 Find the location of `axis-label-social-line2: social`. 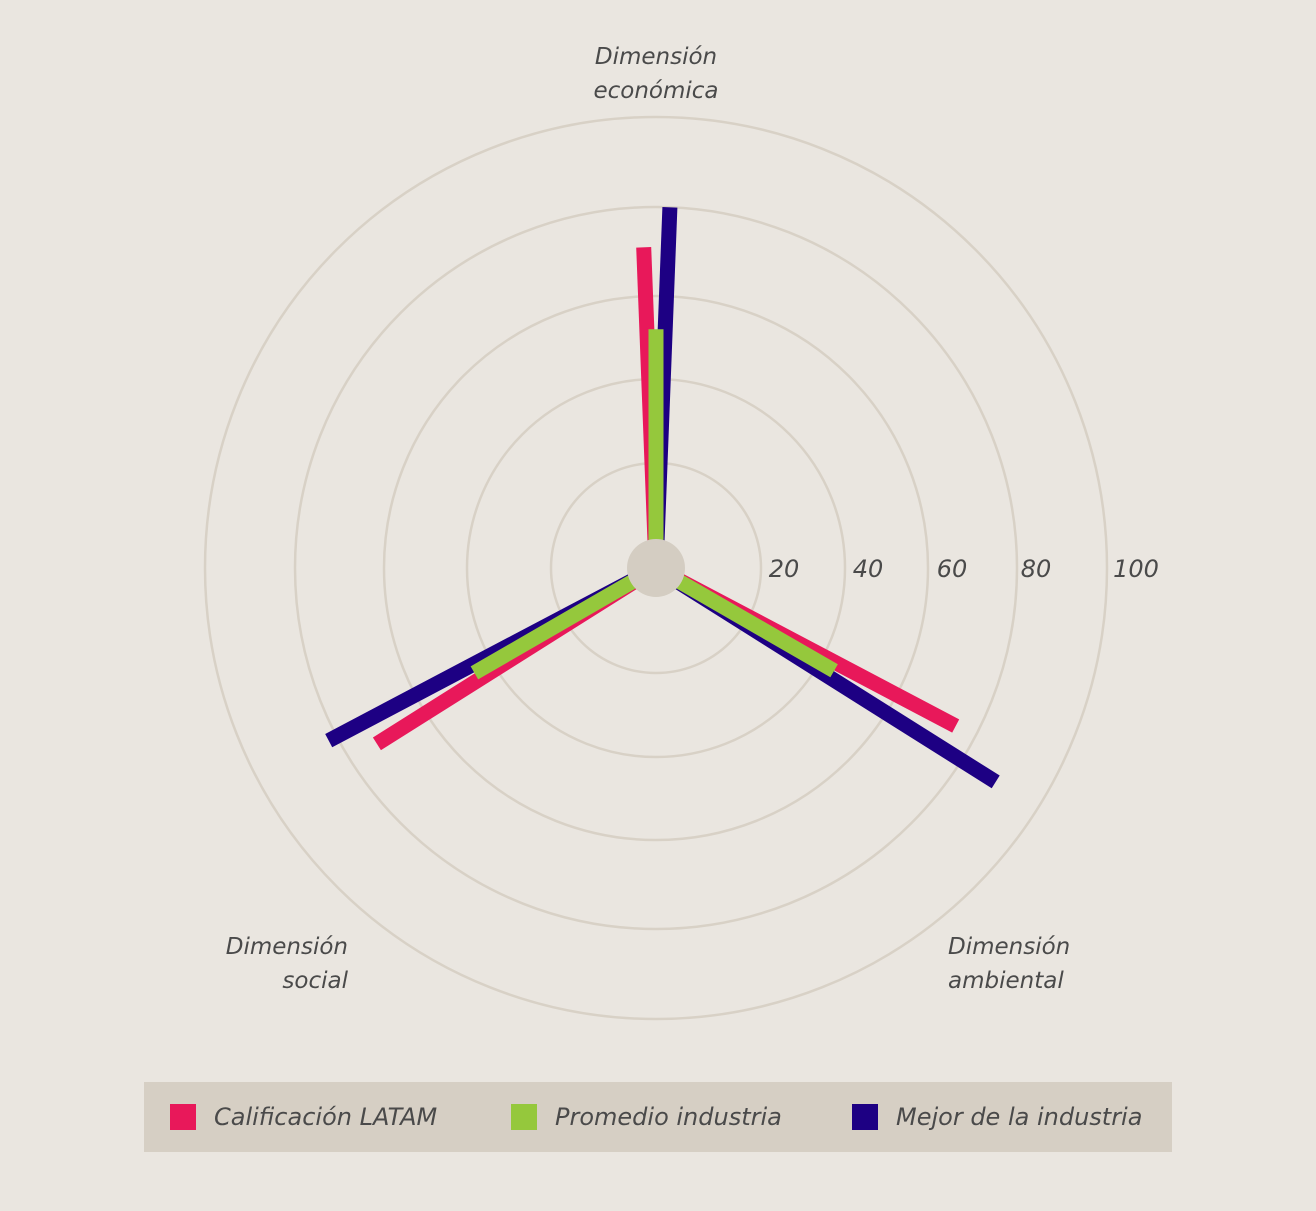

axis-label-social-line2: social is located at coordinates (315, 981).